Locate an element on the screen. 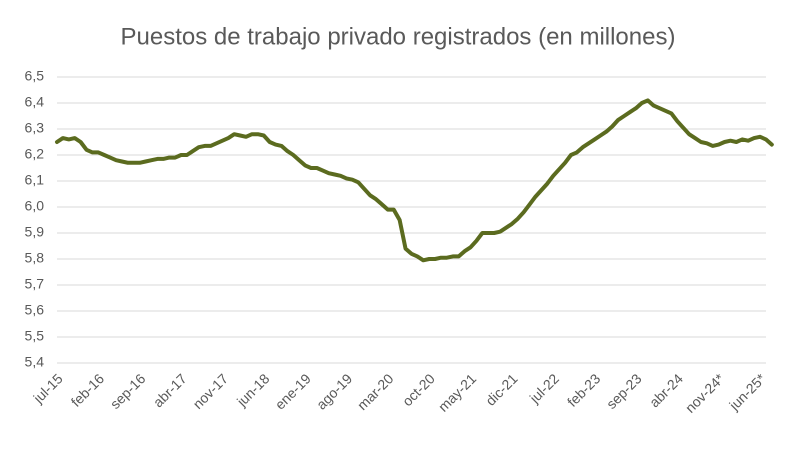 The width and height of the screenshot is (797, 450). x-tick-label: ene-19 is located at coordinates (293, 391).